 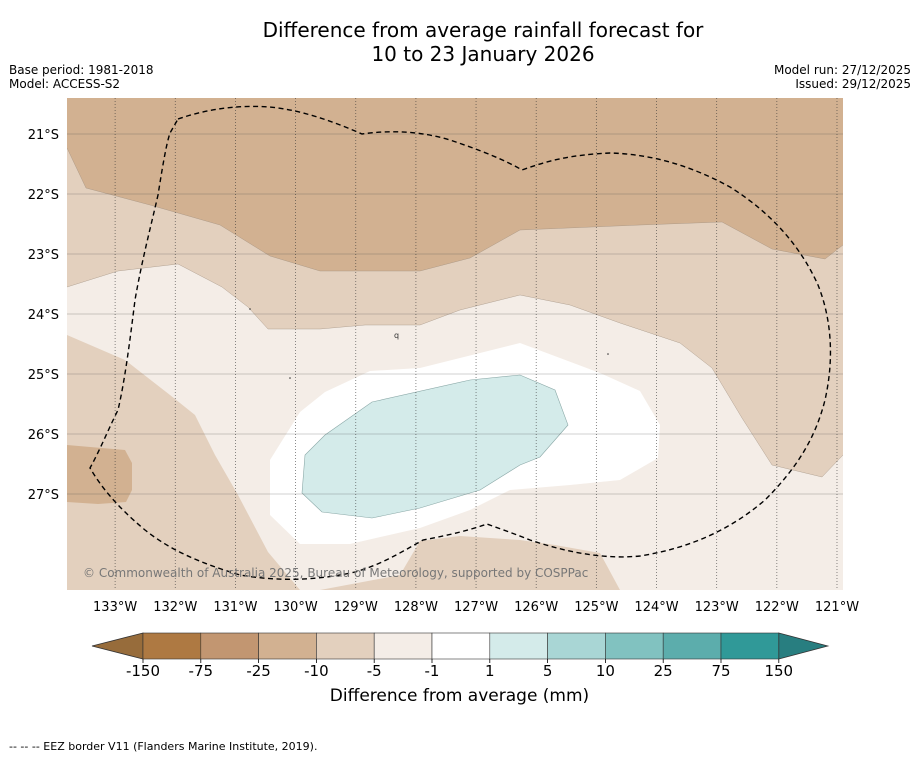 I want to click on colorbar-tick-label: 25, so click(x=663, y=671).